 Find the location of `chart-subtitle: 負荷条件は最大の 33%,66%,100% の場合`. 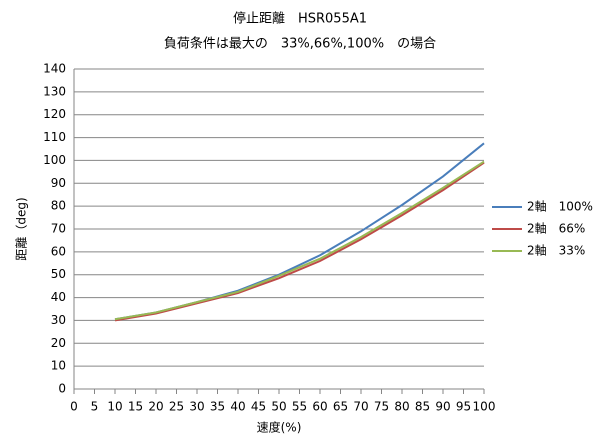

chart-subtitle: 負荷条件は最大の 33%,66%,100% の場合 is located at coordinates (300, 44).